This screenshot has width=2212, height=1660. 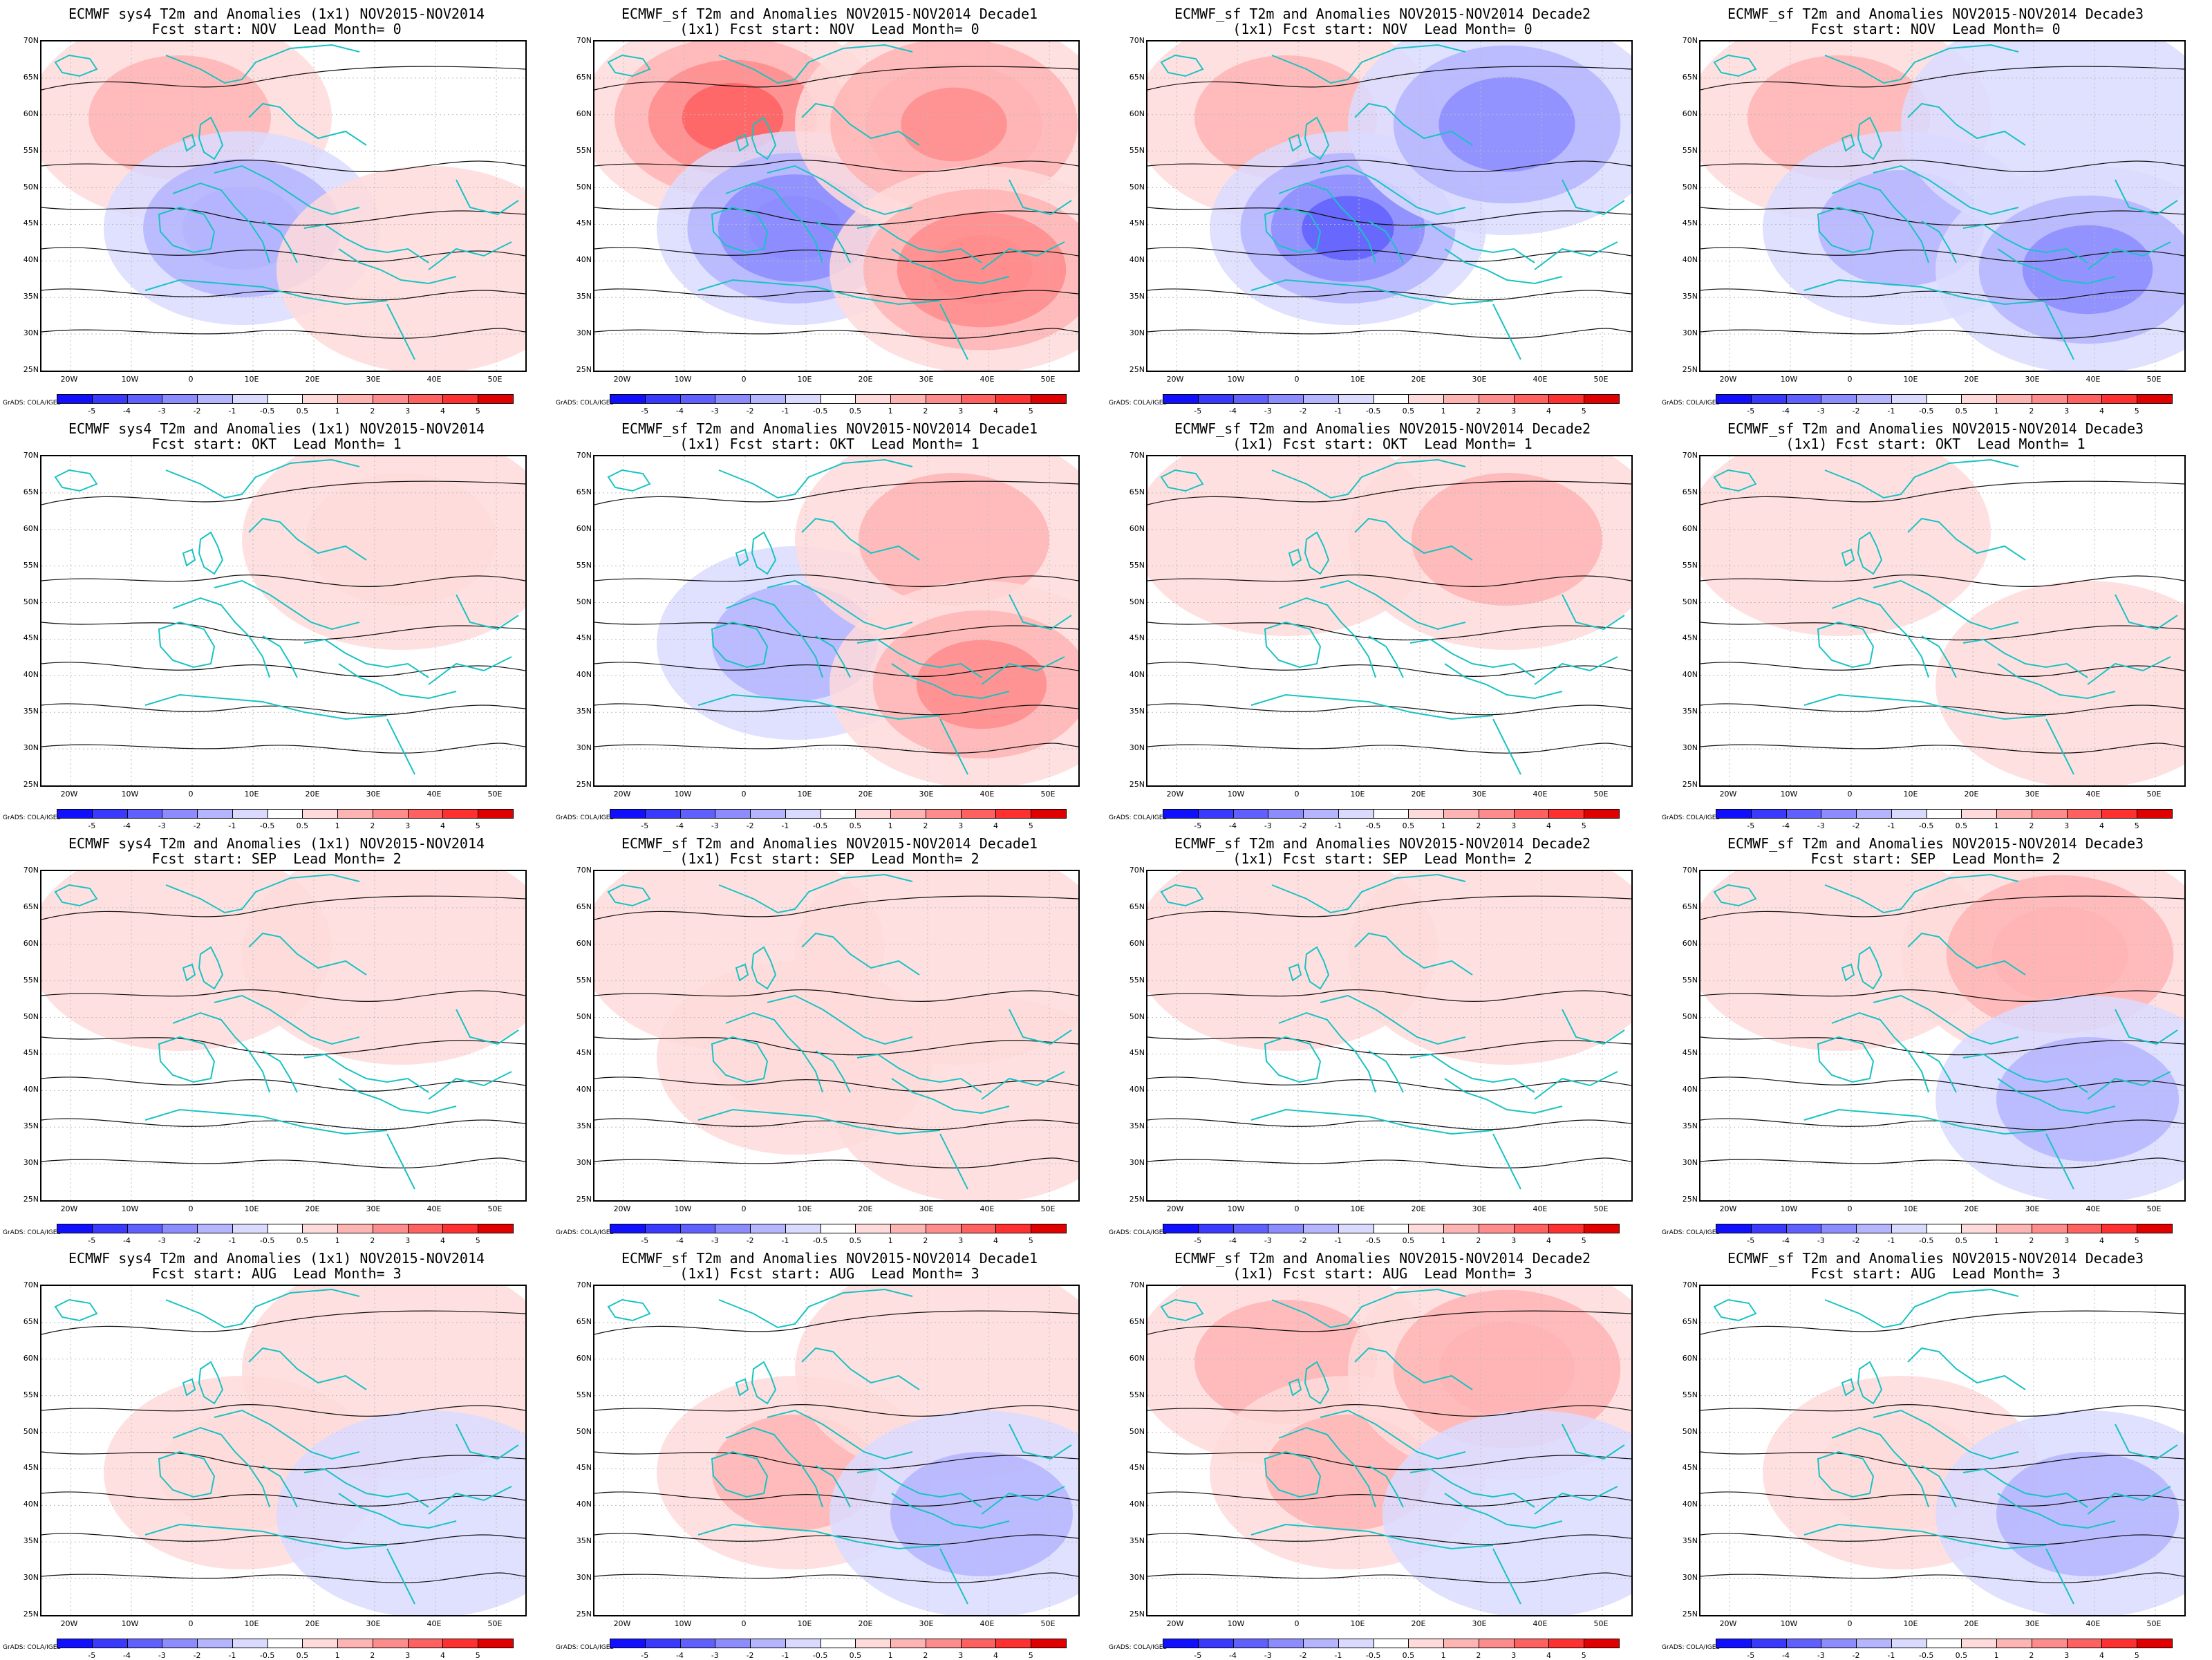 I want to click on panel-subtitle: (1x1) Fcst start: OKT Lead Month= 1, so click(x=1935, y=444).